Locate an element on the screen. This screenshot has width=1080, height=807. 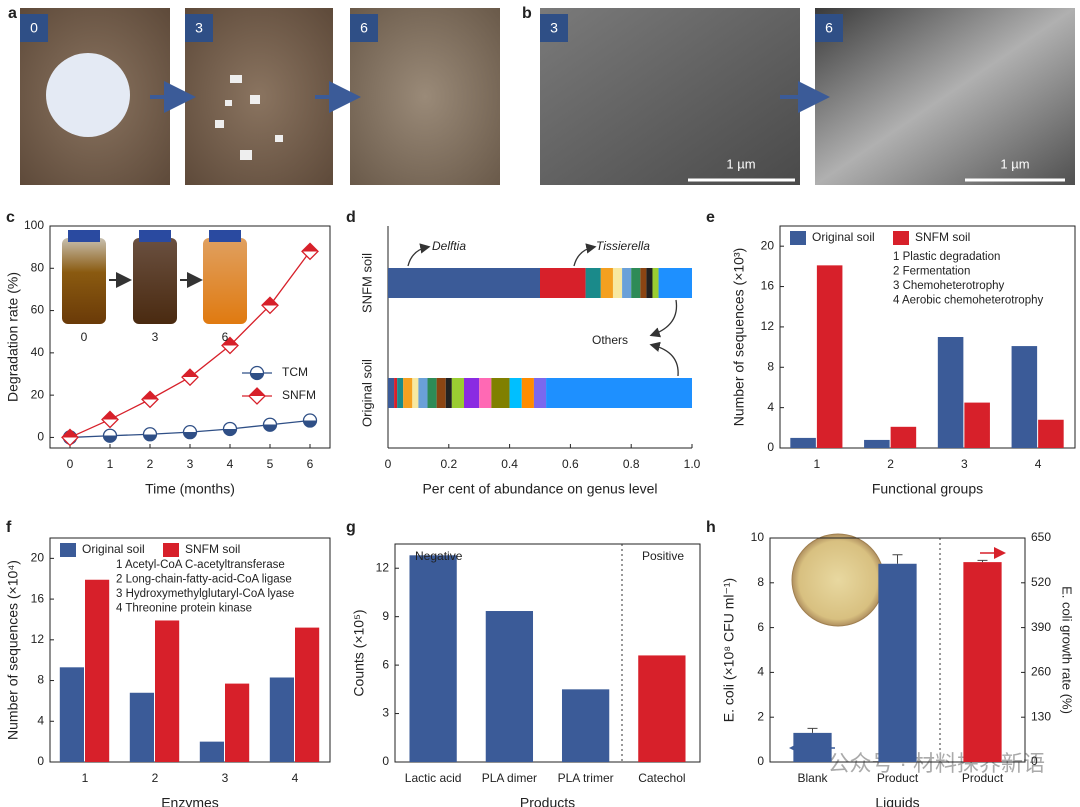
scale-label: 1 µm is located at coordinates (740, 163).